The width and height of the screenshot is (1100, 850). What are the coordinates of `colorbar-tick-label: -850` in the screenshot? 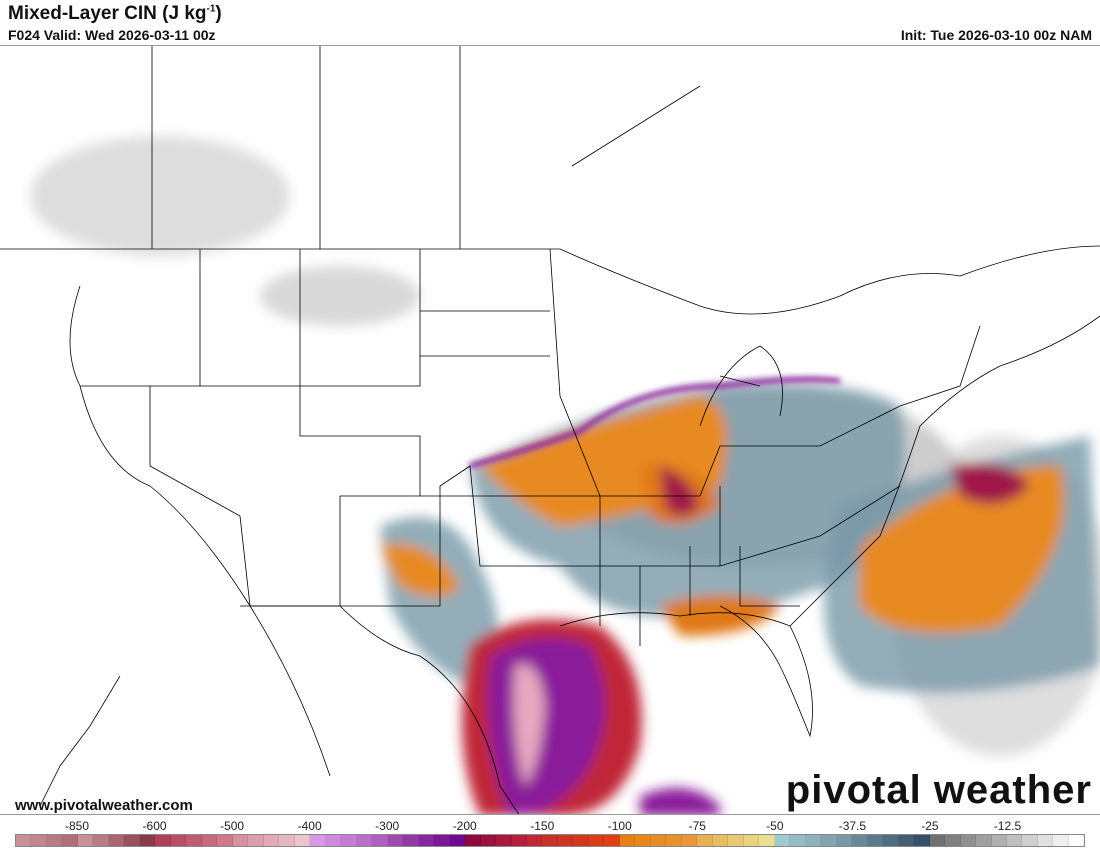 It's located at (77, 826).